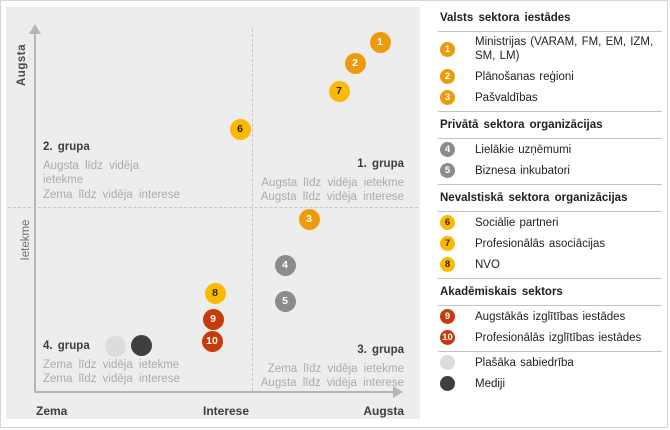 The width and height of the screenshot is (670, 430). Describe the element at coordinates (490, 383) in the screenshot. I see `legend-label: Mediji` at that location.